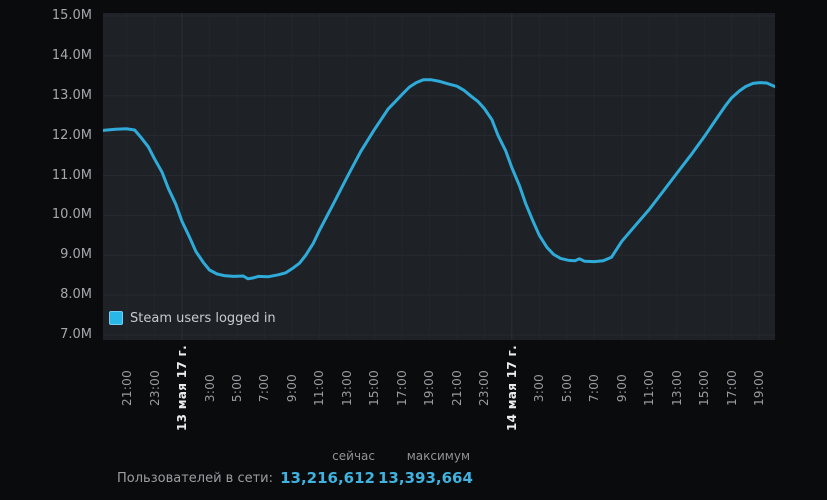 This screenshot has width=827, height=500. What do you see at coordinates (353, 456) in the screenshot?
I see `stats-header-now: сейчас` at bounding box center [353, 456].